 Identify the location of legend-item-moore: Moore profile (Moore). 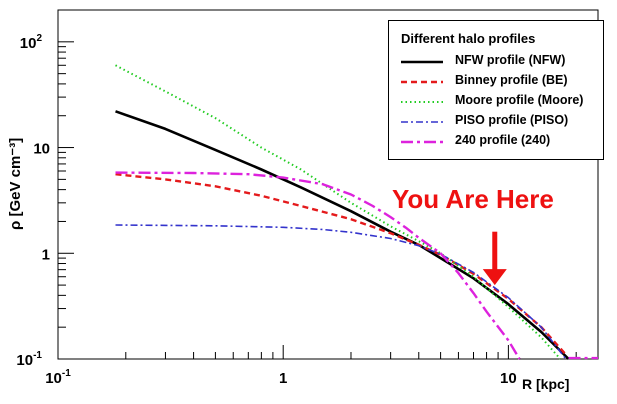
(499, 102).